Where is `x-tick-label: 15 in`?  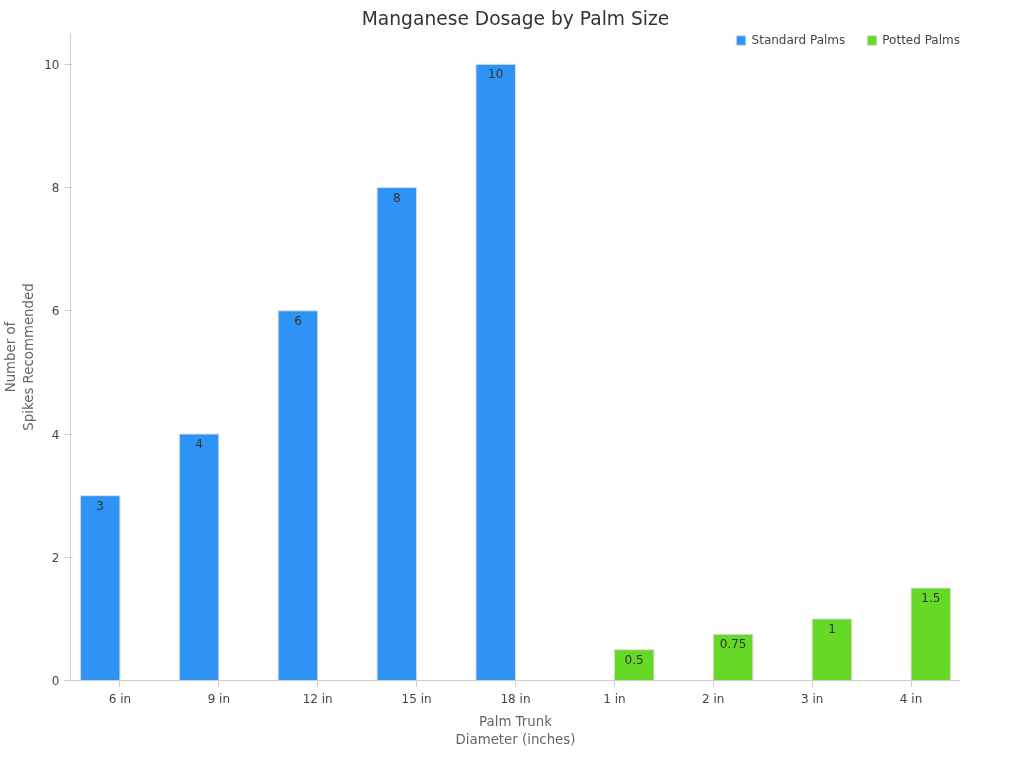 x-tick-label: 15 in is located at coordinates (416, 698).